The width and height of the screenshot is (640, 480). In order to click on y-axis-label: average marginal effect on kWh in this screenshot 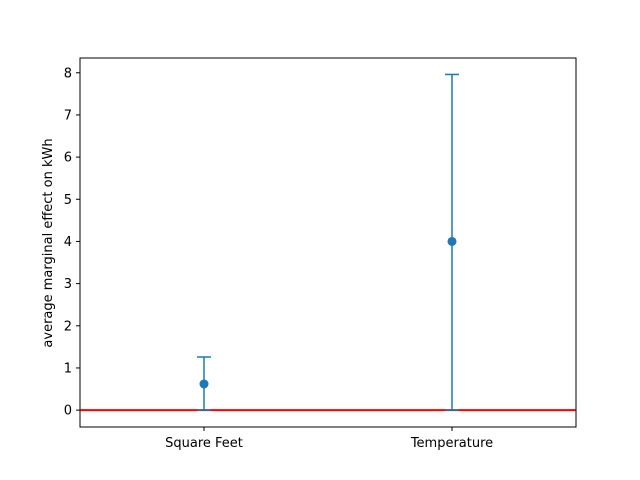, I will do `click(48, 242)`.